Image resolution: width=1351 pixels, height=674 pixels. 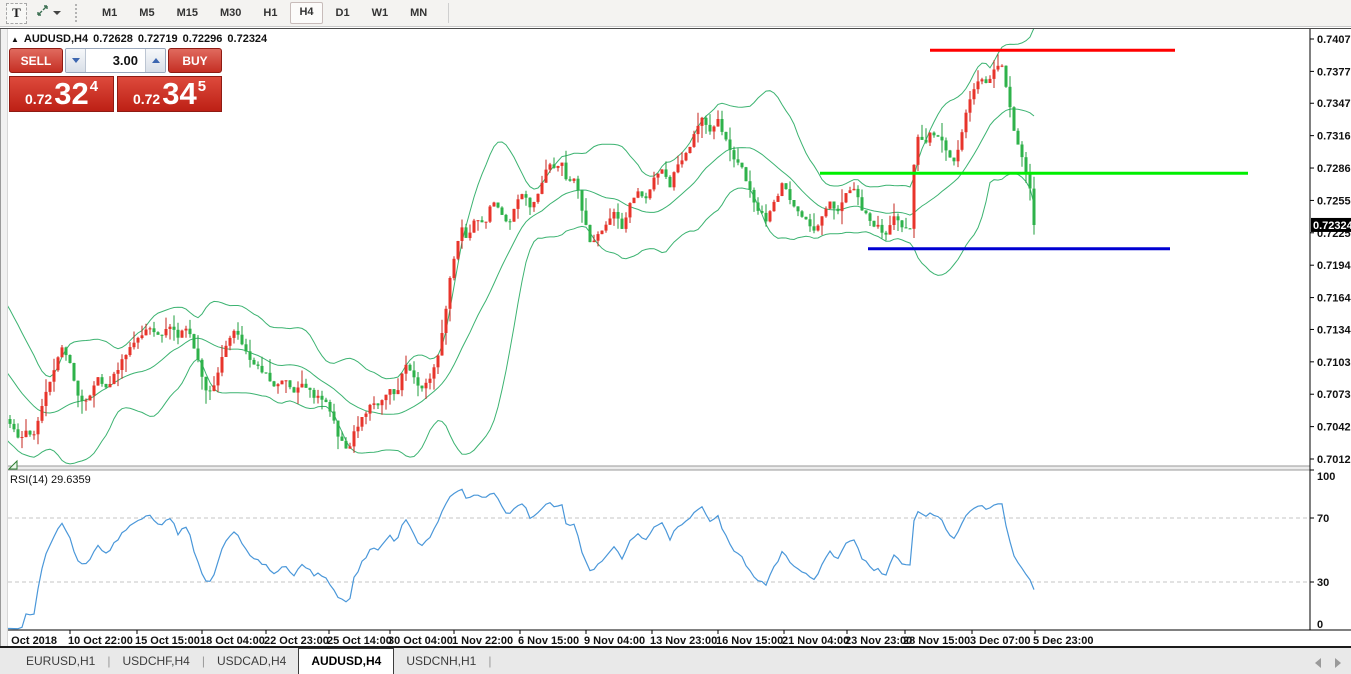 What do you see at coordinates (56, 39) in the screenshot?
I see `chart-title: AUDUSD,H4` at bounding box center [56, 39].